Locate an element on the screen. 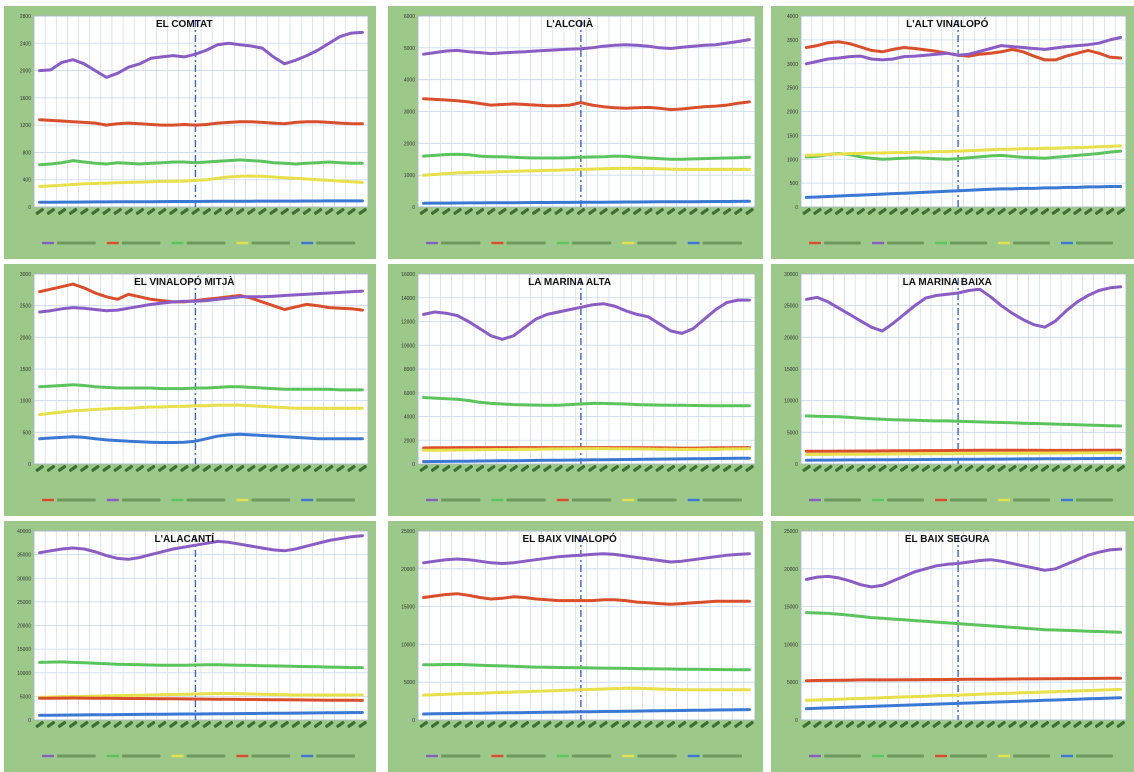  chart-title: EL BAIX VINALOPÓ is located at coordinates (570, 538).